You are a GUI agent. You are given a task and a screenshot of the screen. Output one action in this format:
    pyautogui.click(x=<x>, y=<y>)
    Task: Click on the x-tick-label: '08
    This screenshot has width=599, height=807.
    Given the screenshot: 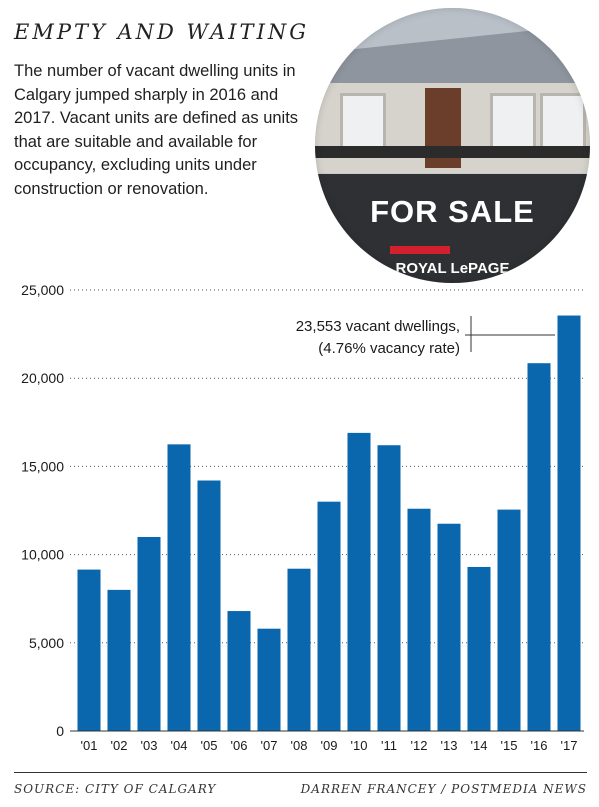 What is the action you would take?
    pyautogui.click(x=299, y=745)
    